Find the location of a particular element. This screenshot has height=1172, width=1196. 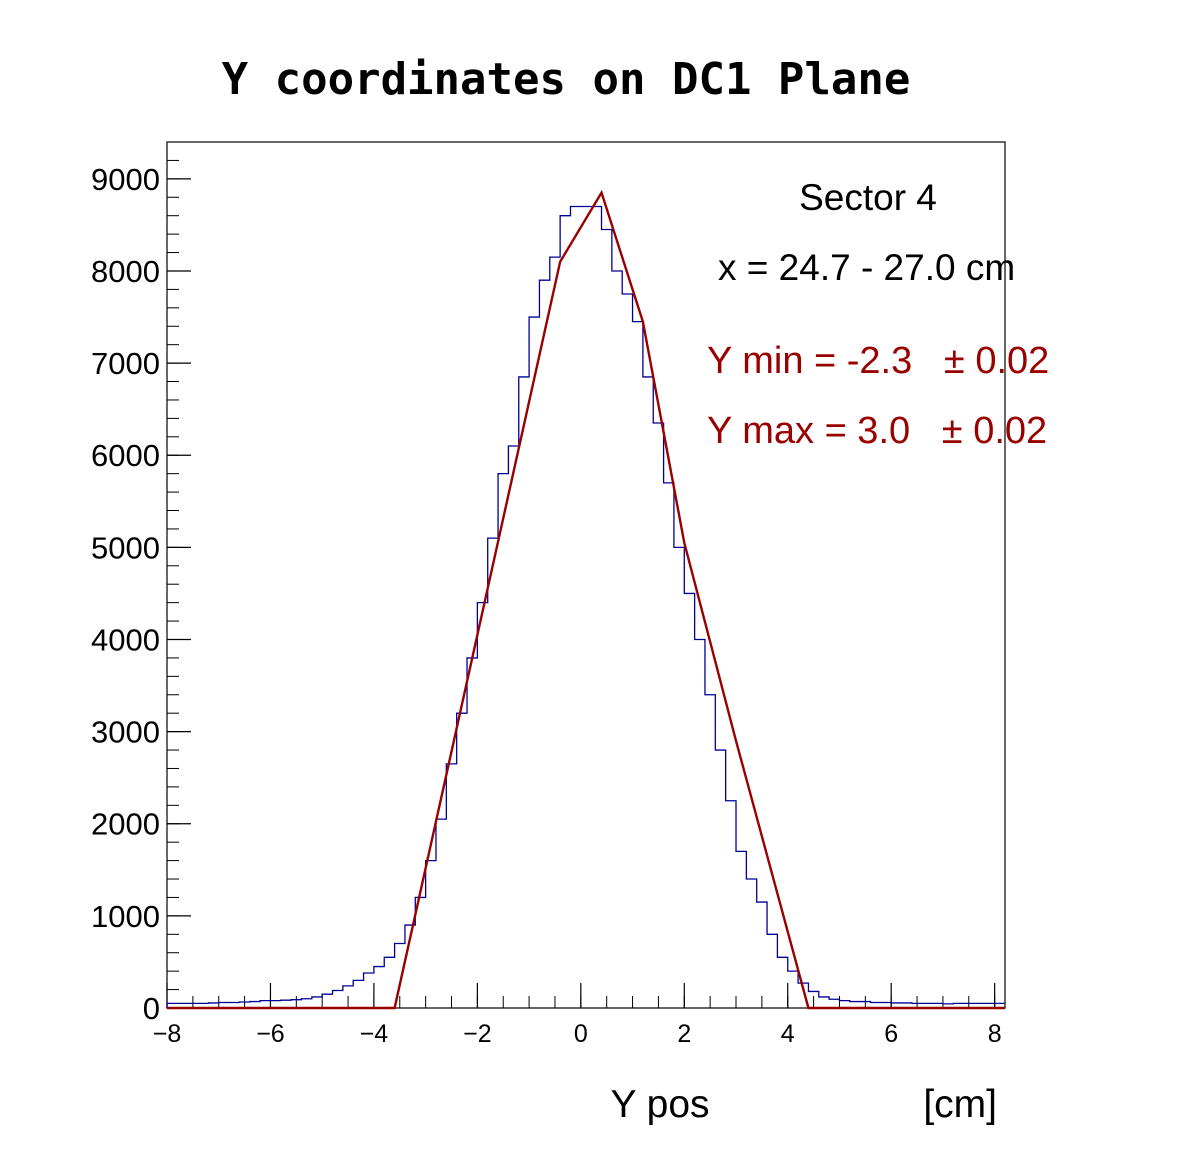

x-tick-label: 8 is located at coordinates (995, 1034).